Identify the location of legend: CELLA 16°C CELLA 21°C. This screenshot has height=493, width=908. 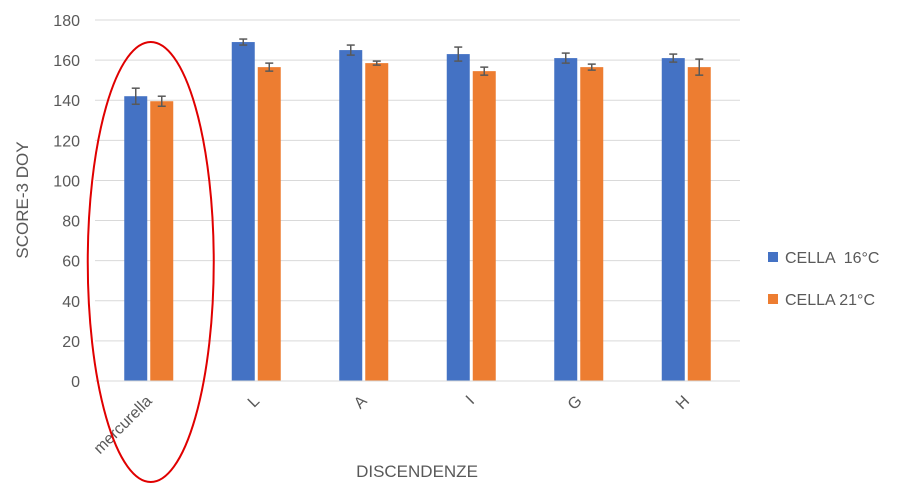
(823, 279).